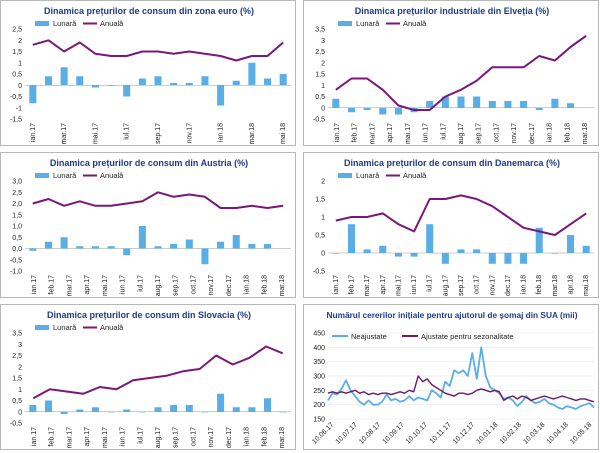 The width and height of the screenshot is (600, 453). What do you see at coordinates (372, 134) in the screenshot?
I see `x-tick-label: mar.17` at bounding box center [372, 134].